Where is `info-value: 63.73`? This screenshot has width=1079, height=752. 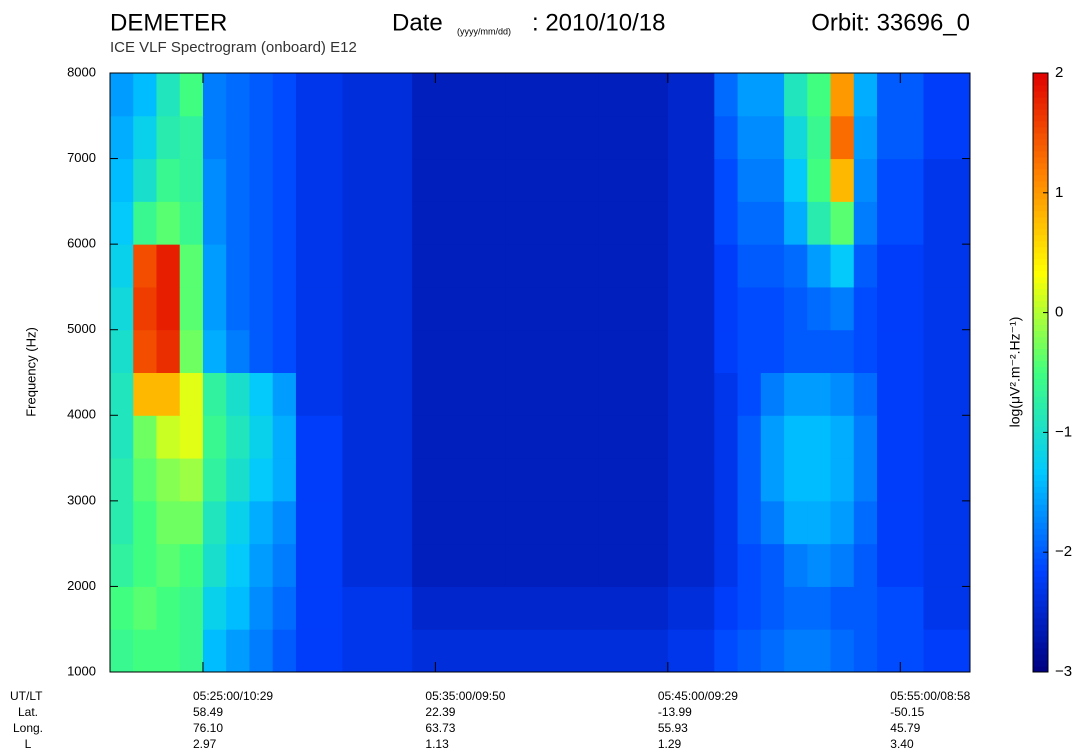 info-value: 63.73 is located at coordinates (440, 728).